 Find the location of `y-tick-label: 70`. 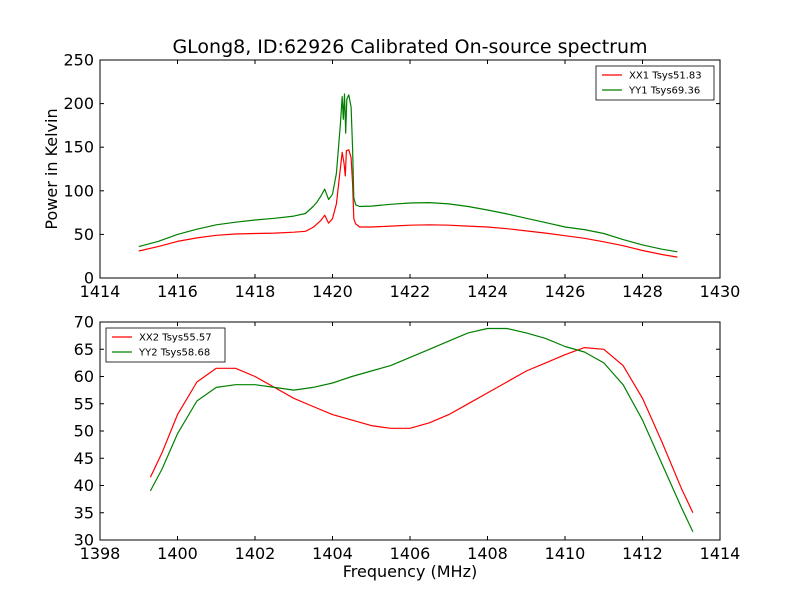

y-tick-label: 70 is located at coordinates (84, 322).